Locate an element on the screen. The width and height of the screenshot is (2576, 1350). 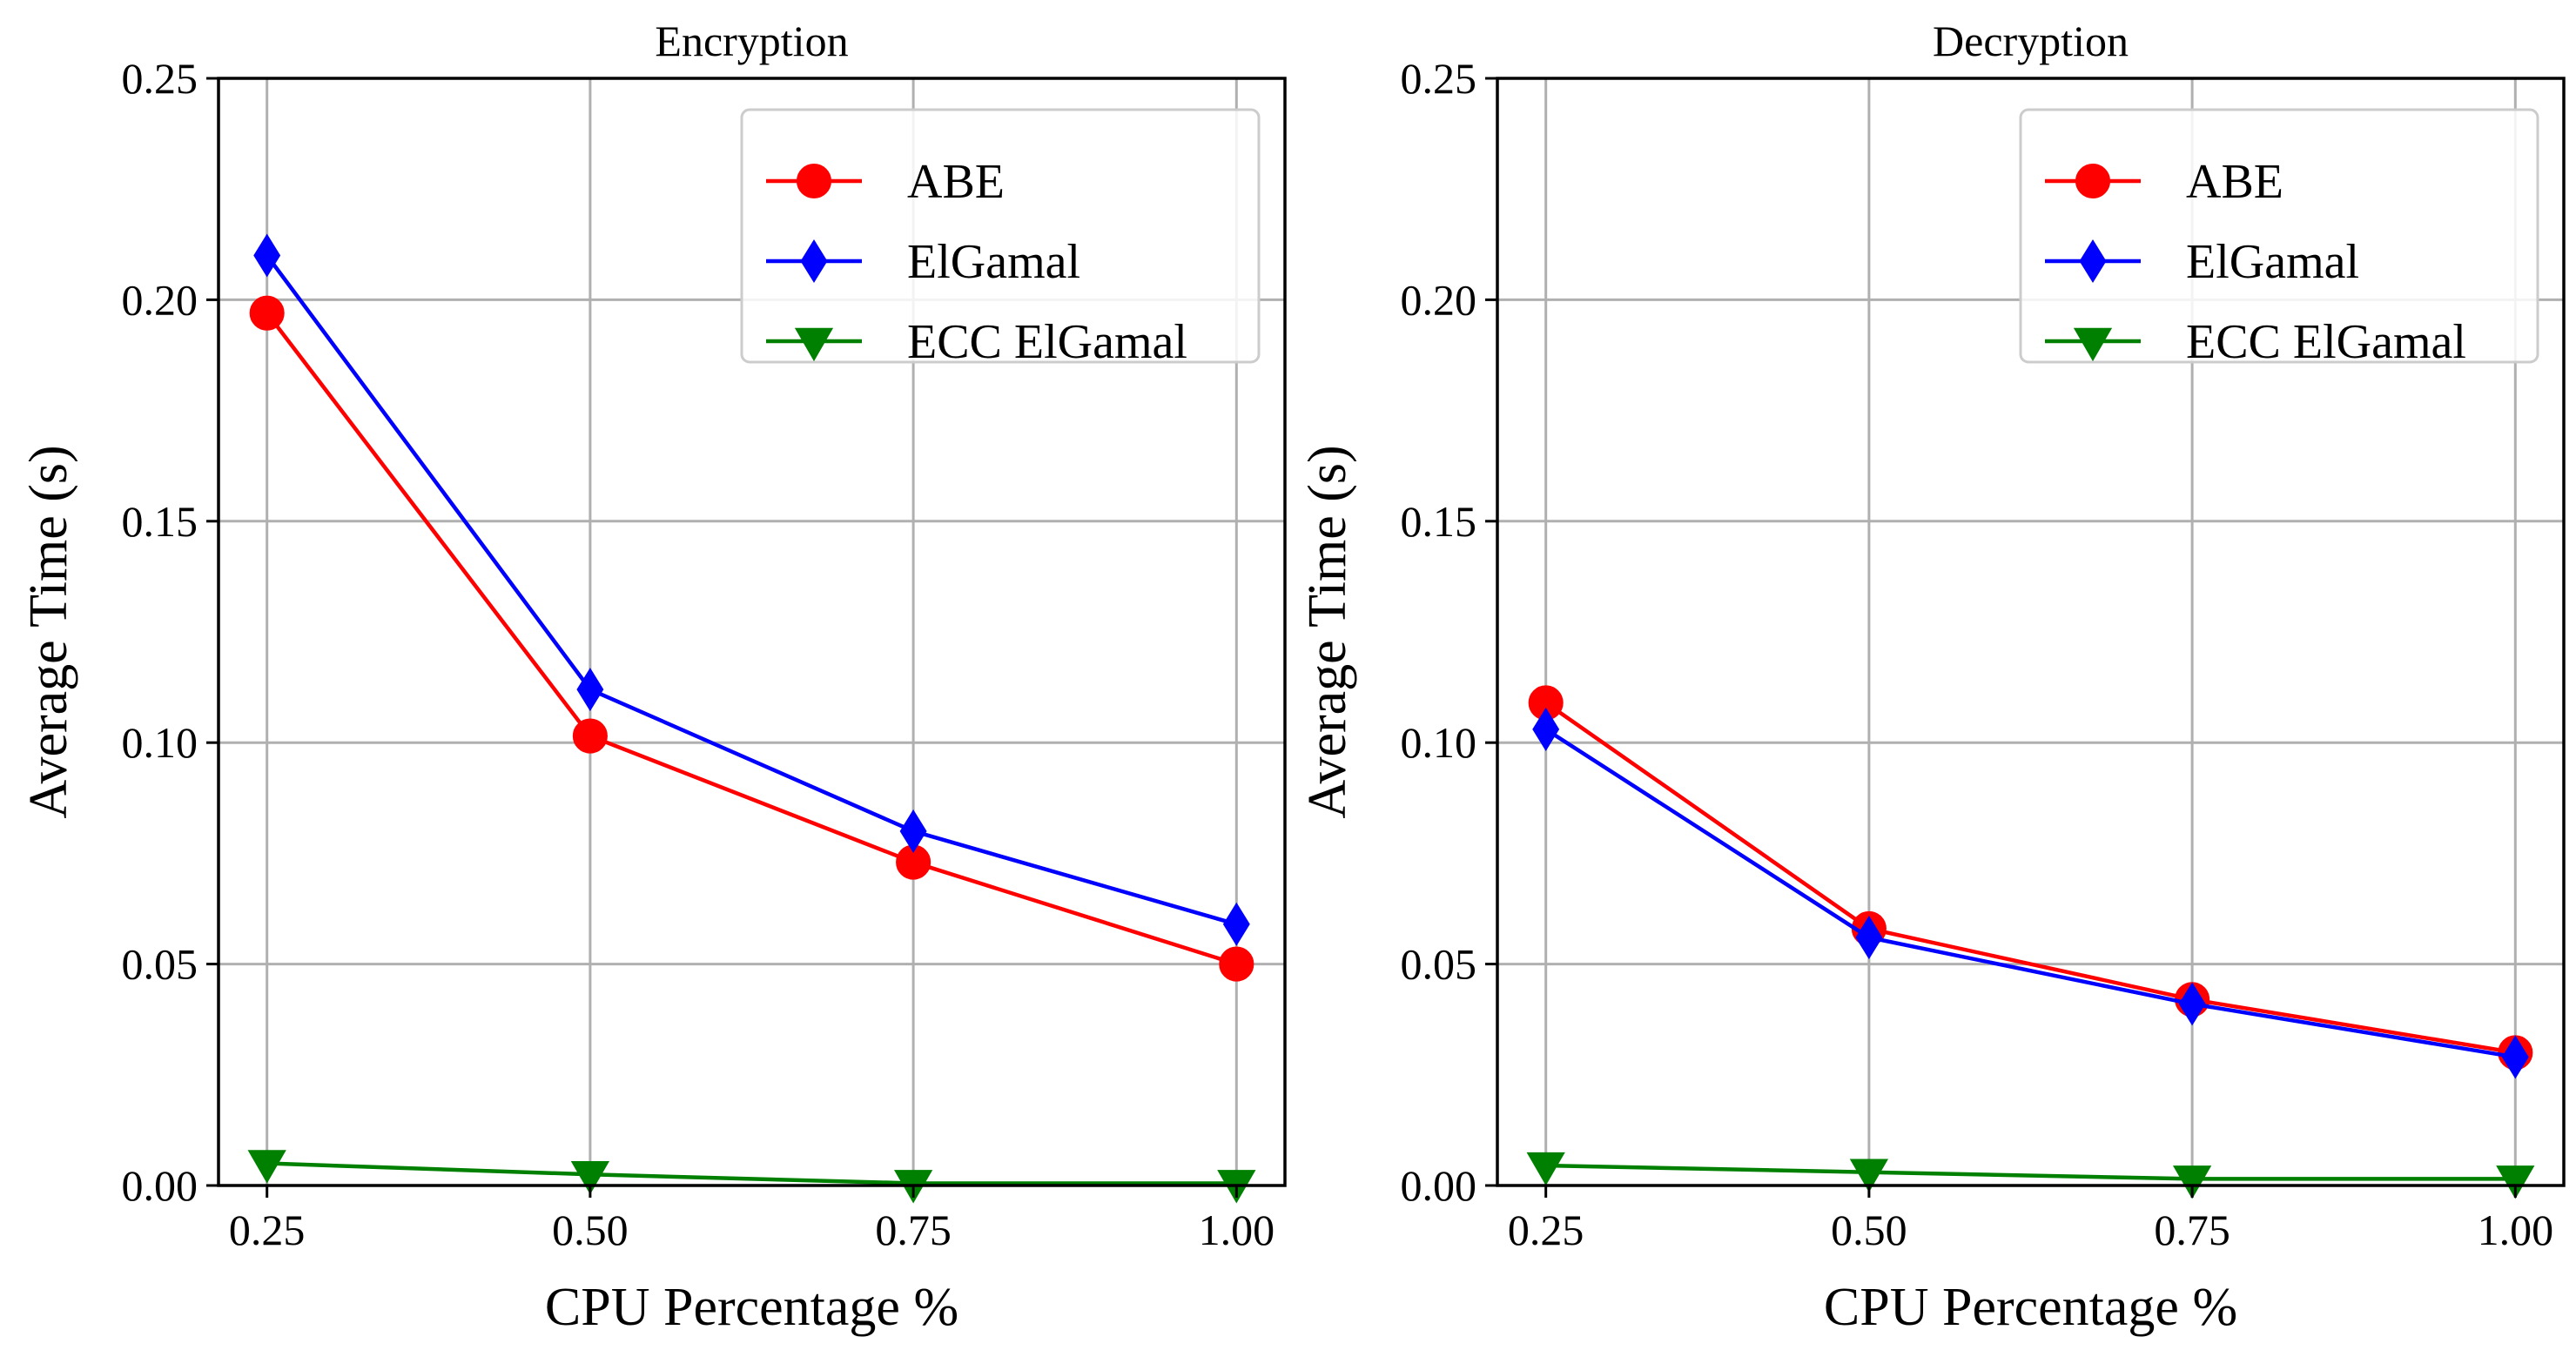
chart-title: Decryption is located at coordinates (2031, 41).